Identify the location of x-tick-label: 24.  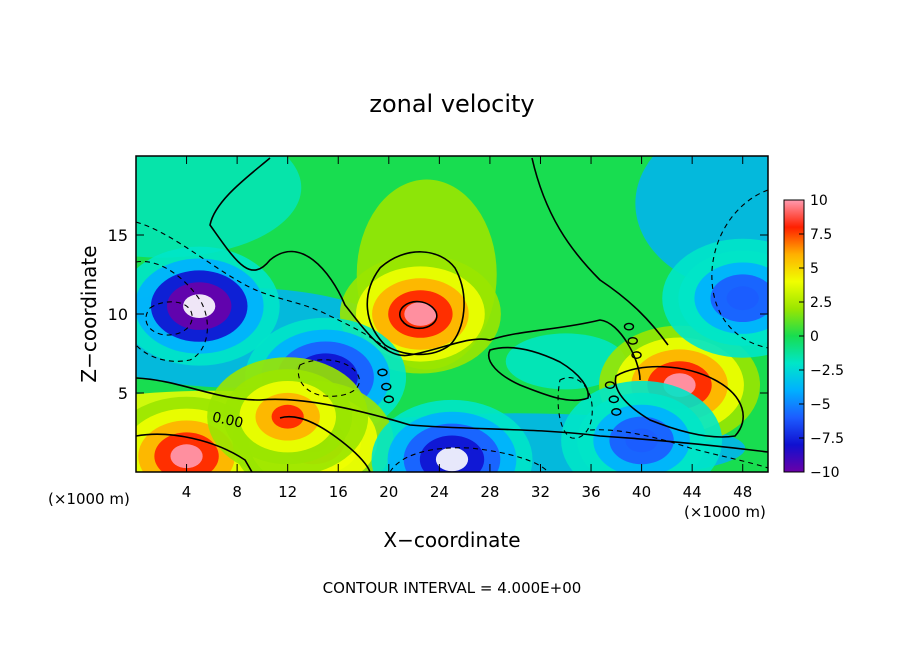
(439, 492).